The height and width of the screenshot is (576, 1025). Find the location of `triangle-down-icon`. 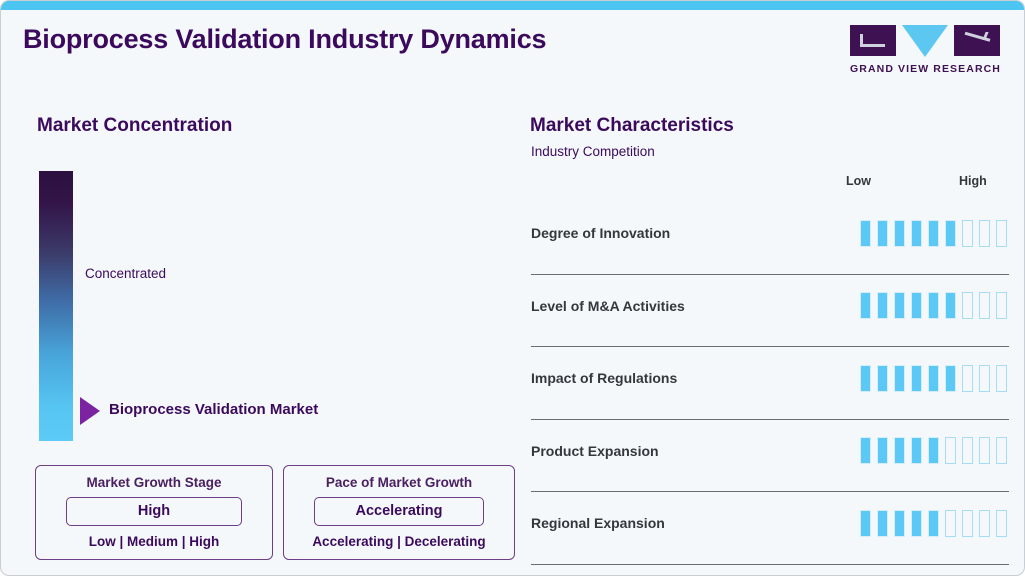

triangle-down-icon is located at coordinates (925, 41).